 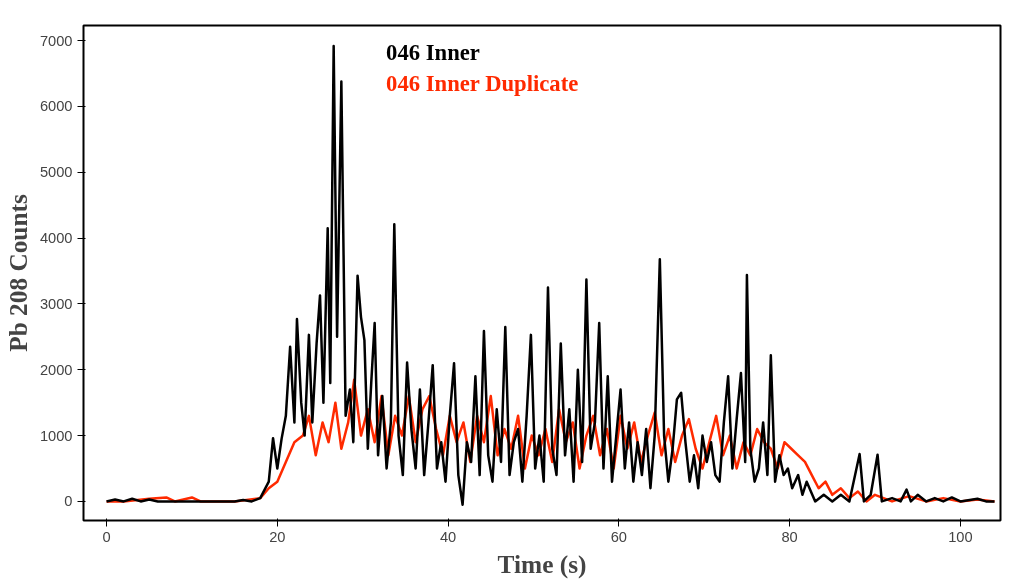 What do you see at coordinates (482, 84) in the screenshot?
I see `text: 046 Inner Duplicate` at bounding box center [482, 84].